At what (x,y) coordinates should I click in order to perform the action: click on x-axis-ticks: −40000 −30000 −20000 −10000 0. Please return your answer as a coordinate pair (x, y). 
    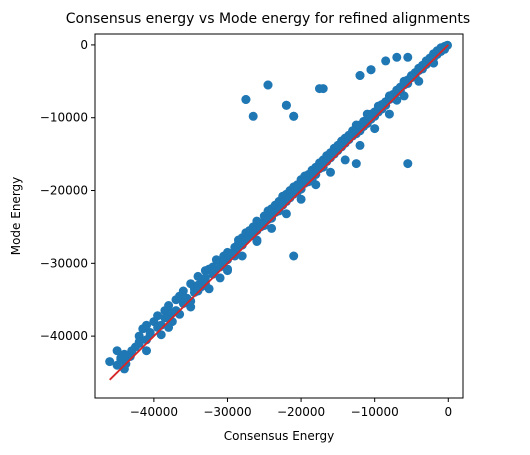
    Looking at the image, I should click on (291, 408).